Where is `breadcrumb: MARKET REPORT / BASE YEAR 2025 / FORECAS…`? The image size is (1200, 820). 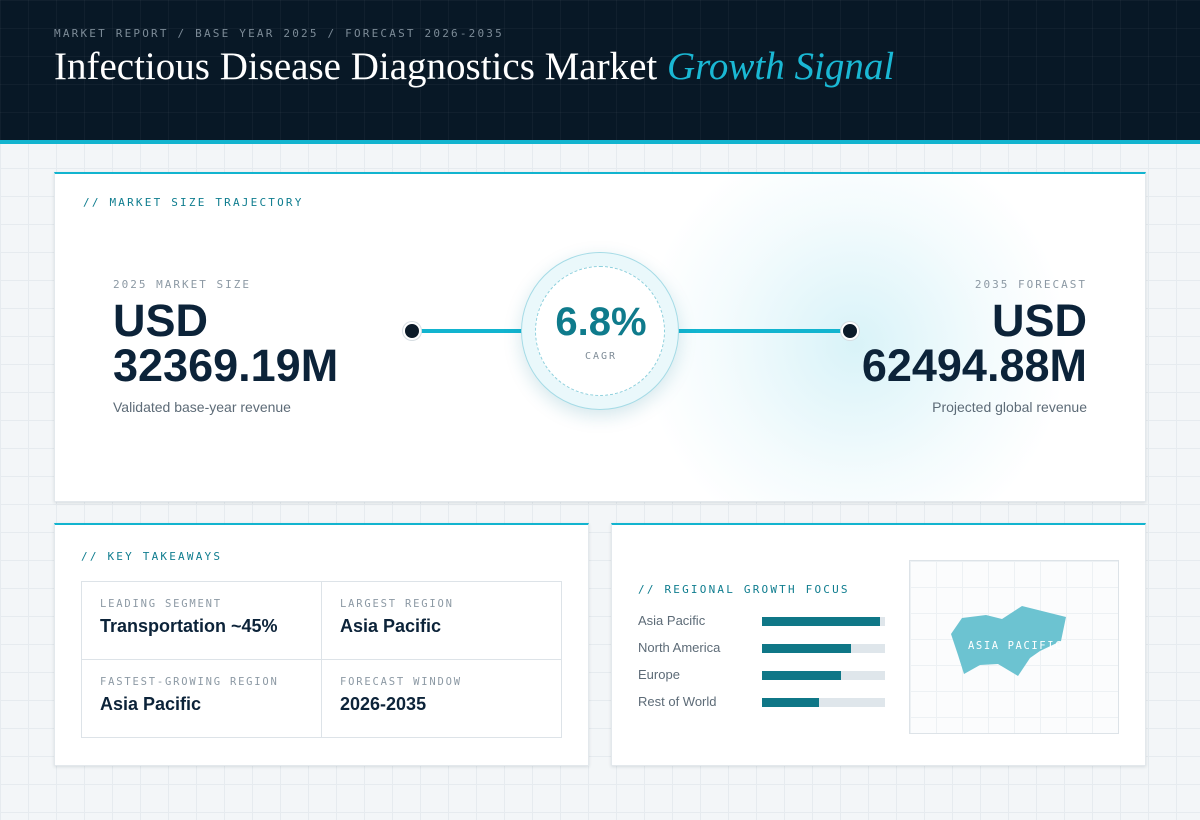 breadcrumb: MARKET REPORT / BASE YEAR 2025 / FORECAS… is located at coordinates (279, 33).